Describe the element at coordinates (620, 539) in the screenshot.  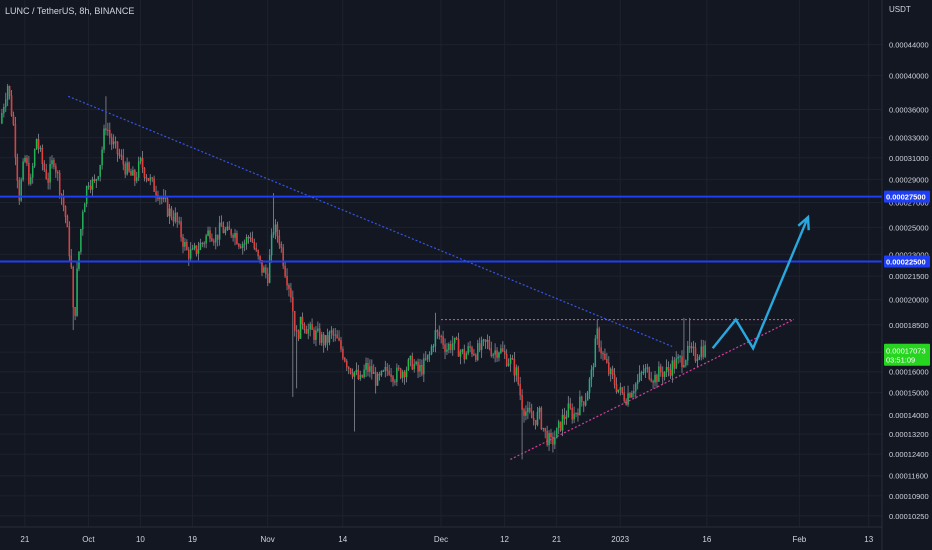
I see `time-tick-label: 2023` at that location.